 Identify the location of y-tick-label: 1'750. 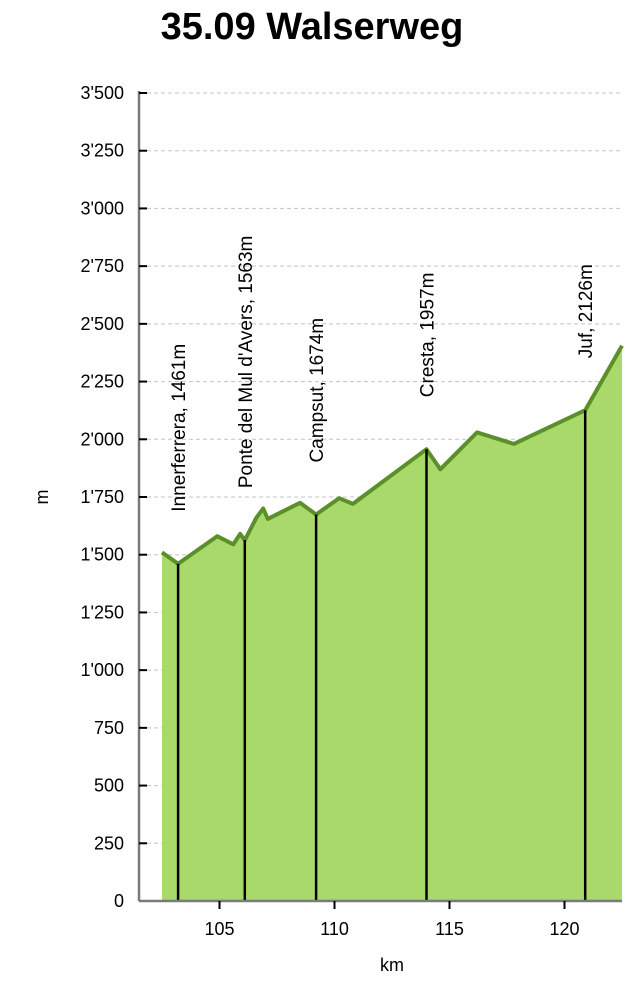
(102, 497).